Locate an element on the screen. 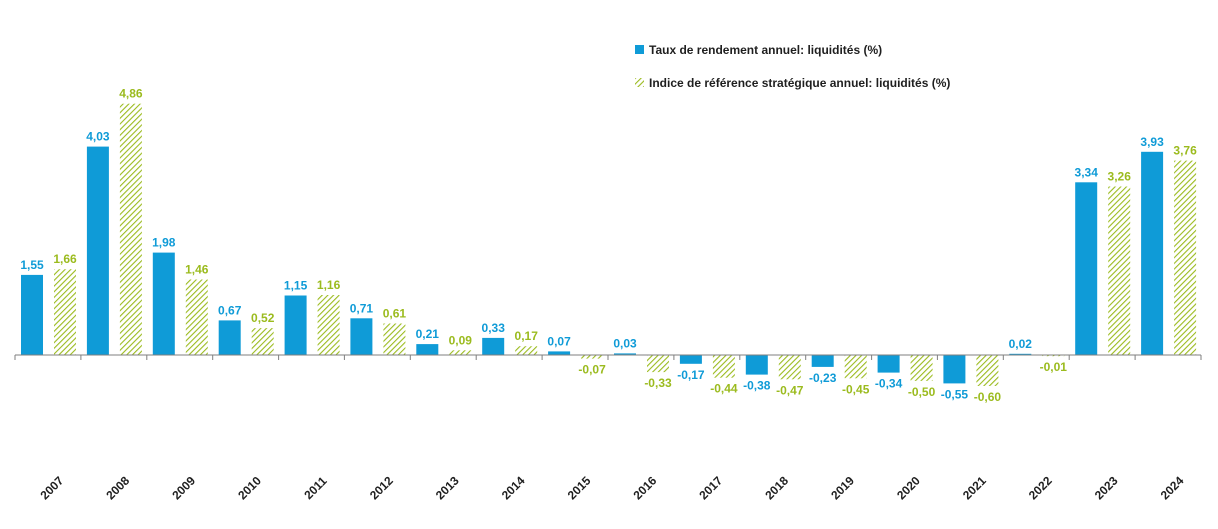 This screenshot has height=529, width=1218. bar-returns-2013 is located at coordinates (427, 349).